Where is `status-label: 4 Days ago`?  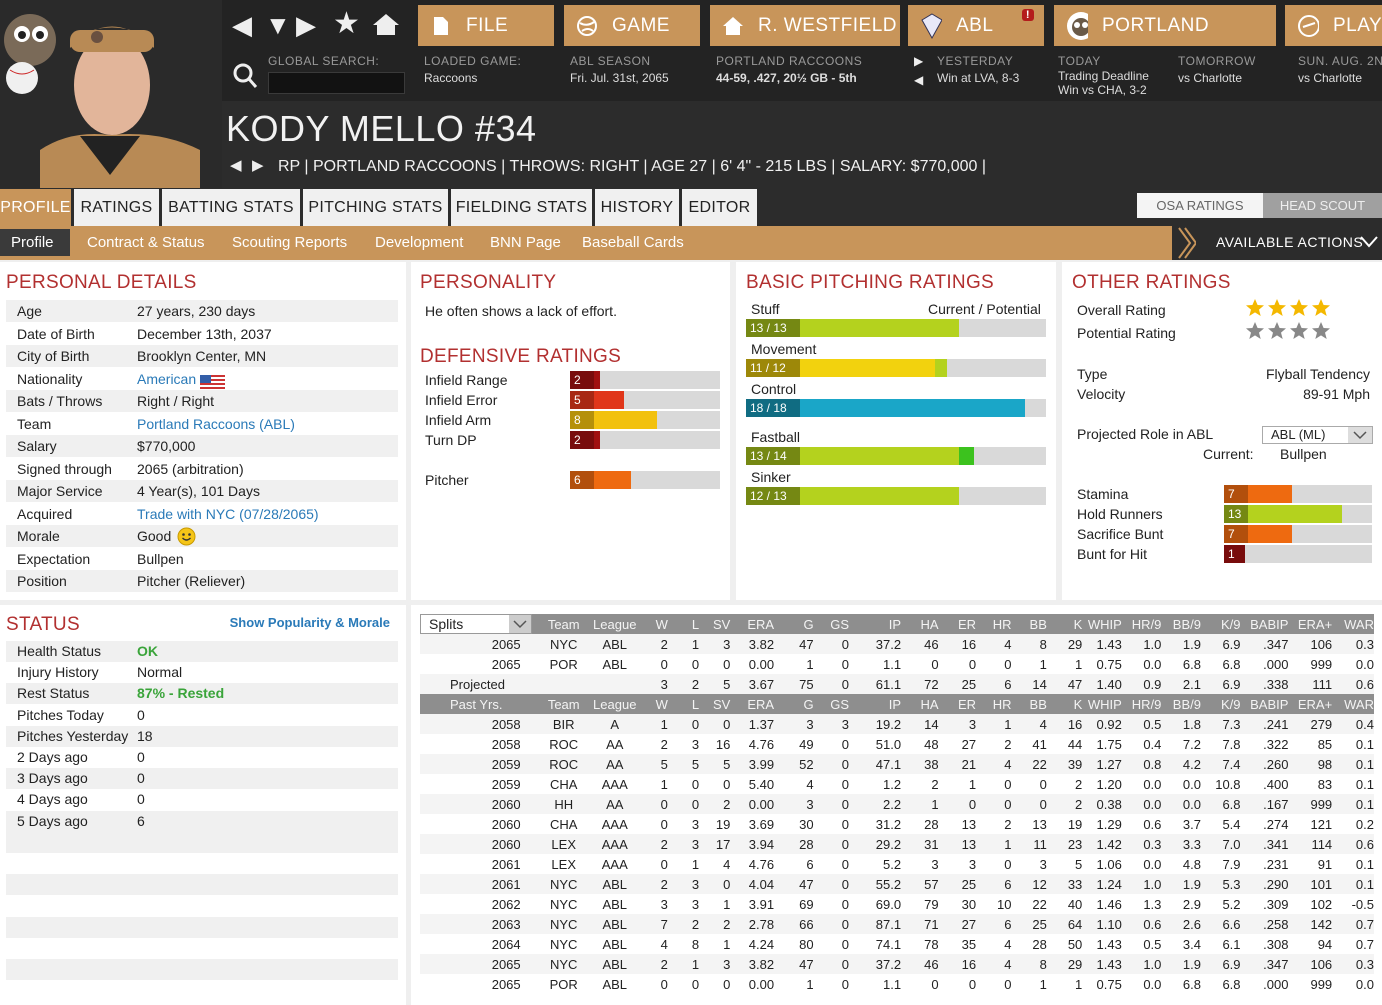
status-label: 4 Days ago is located at coordinates (52, 799).